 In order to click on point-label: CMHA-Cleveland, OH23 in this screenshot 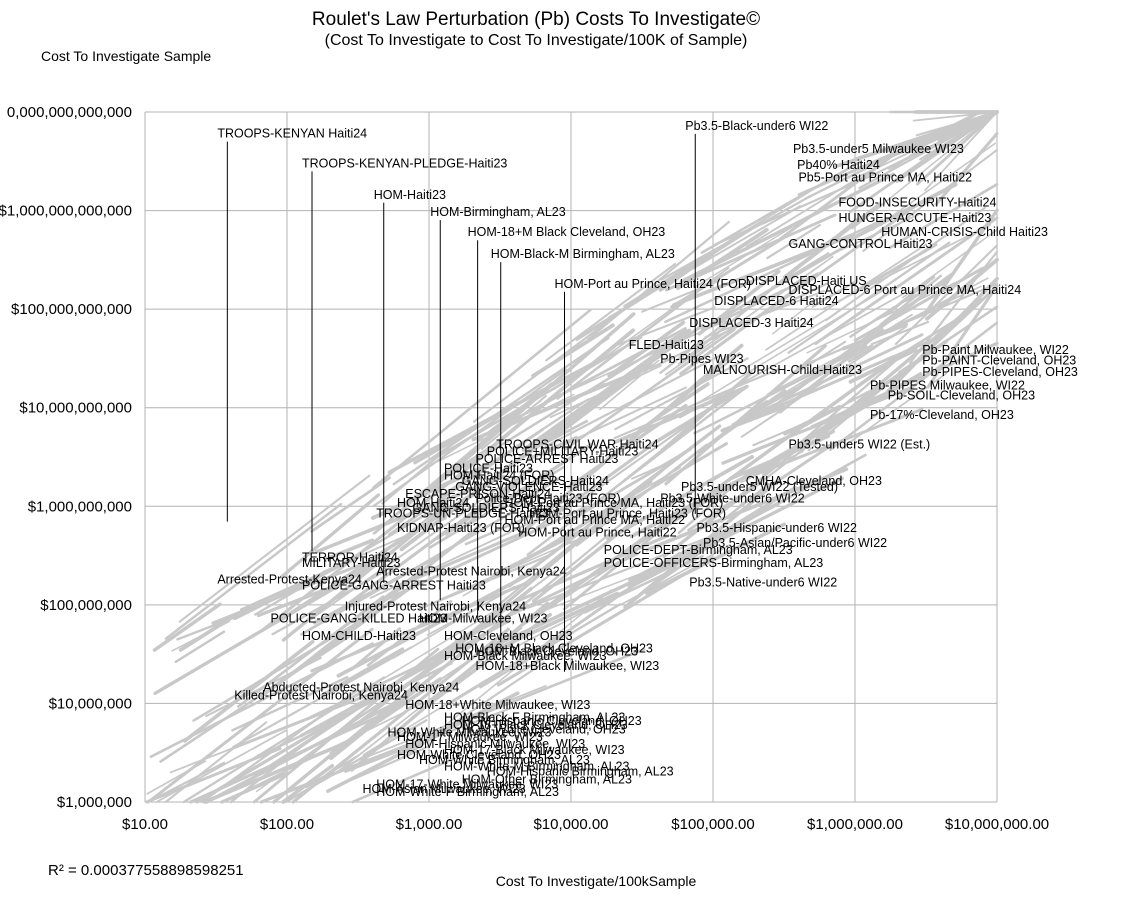, I will do `click(814, 481)`.